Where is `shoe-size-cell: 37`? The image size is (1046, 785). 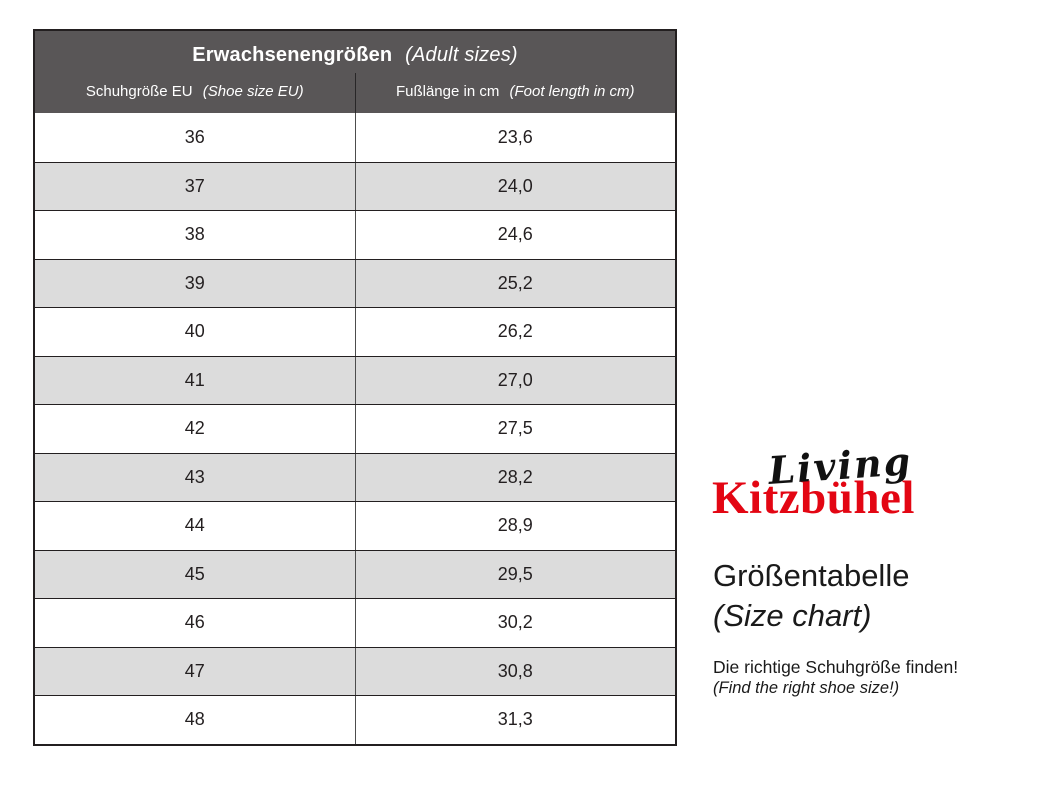 shoe-size-cell: 37 is located at coordinates (194, 185).